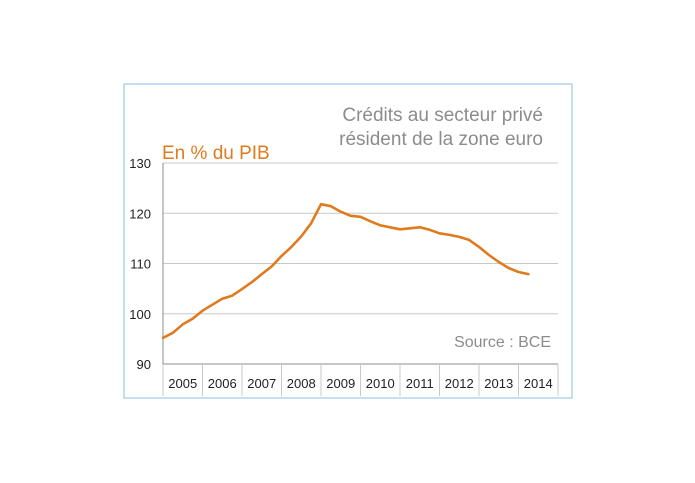 This screenshot has height=483, width=695. I want to click on y-axis-unit-label: En % du PIB, so click(216, 153).